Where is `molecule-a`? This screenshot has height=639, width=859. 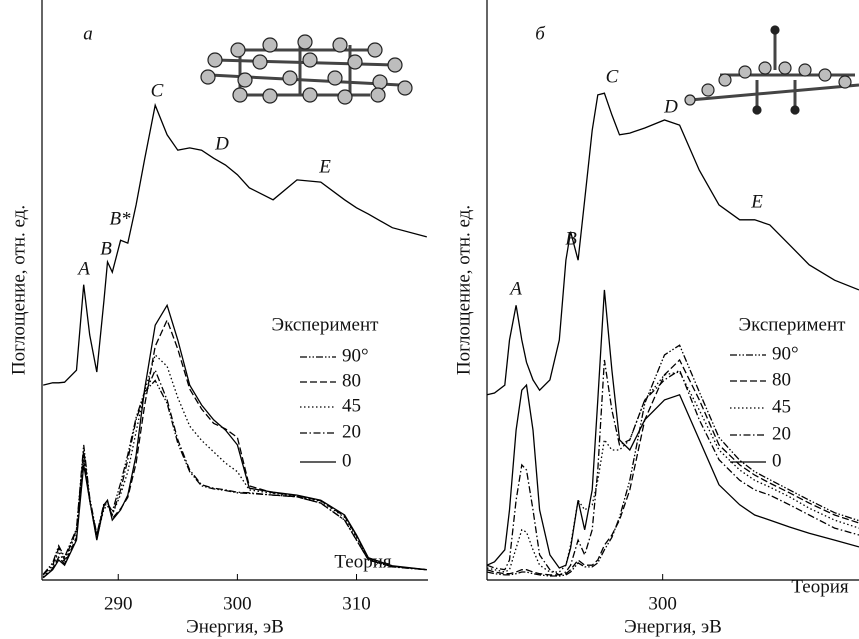 molecule-a is located at coordinates (306, 69).